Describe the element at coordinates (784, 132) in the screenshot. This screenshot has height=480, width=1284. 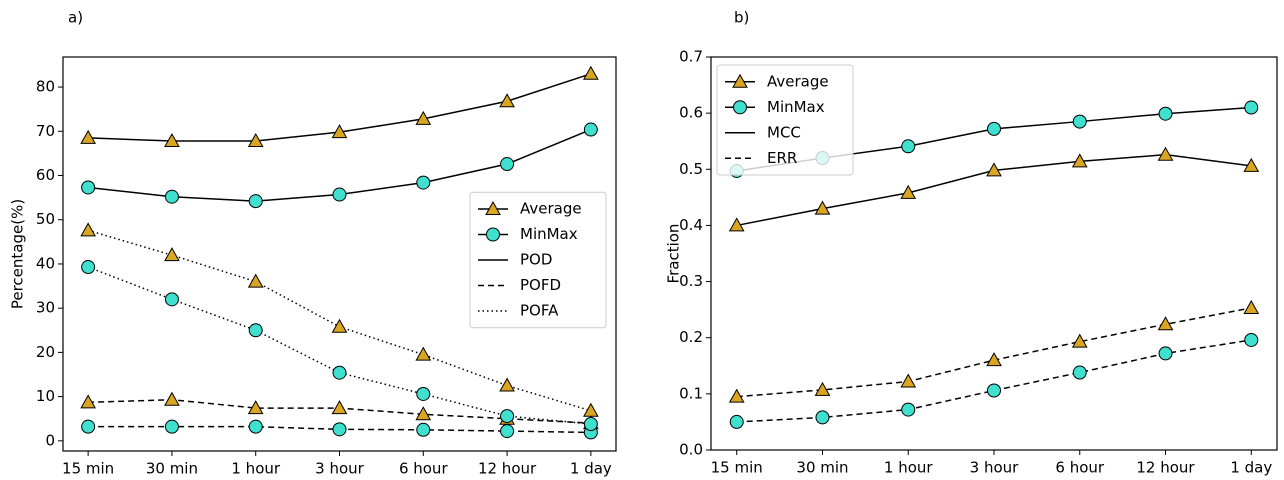
I see `legend-label: MCC` at that location.